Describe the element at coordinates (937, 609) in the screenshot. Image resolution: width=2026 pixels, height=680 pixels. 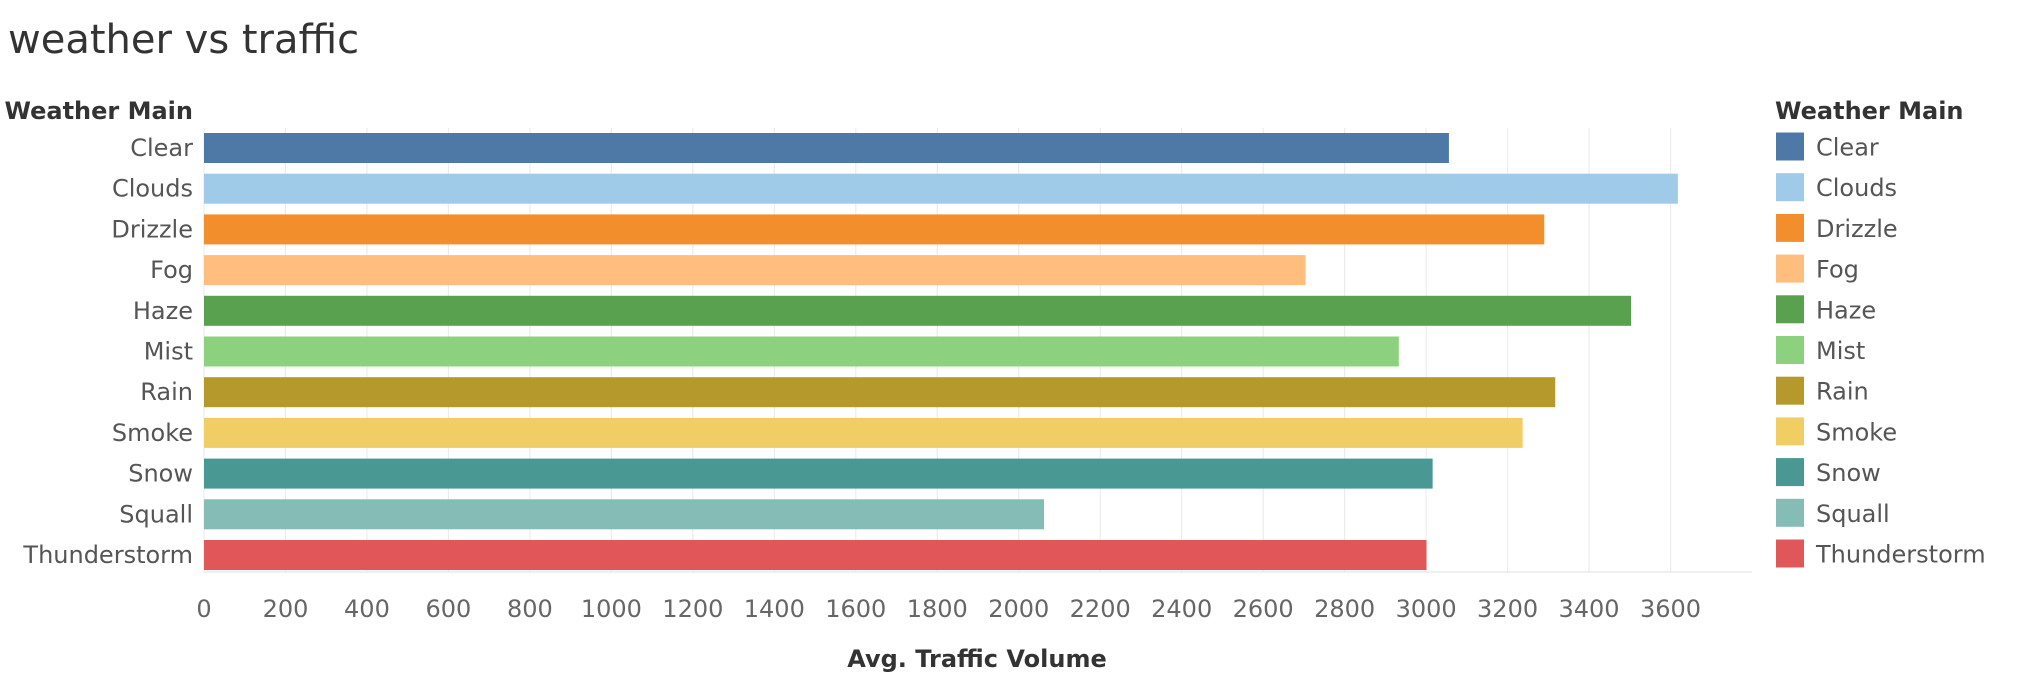
I see `x-tick-label: 1800` at that location.